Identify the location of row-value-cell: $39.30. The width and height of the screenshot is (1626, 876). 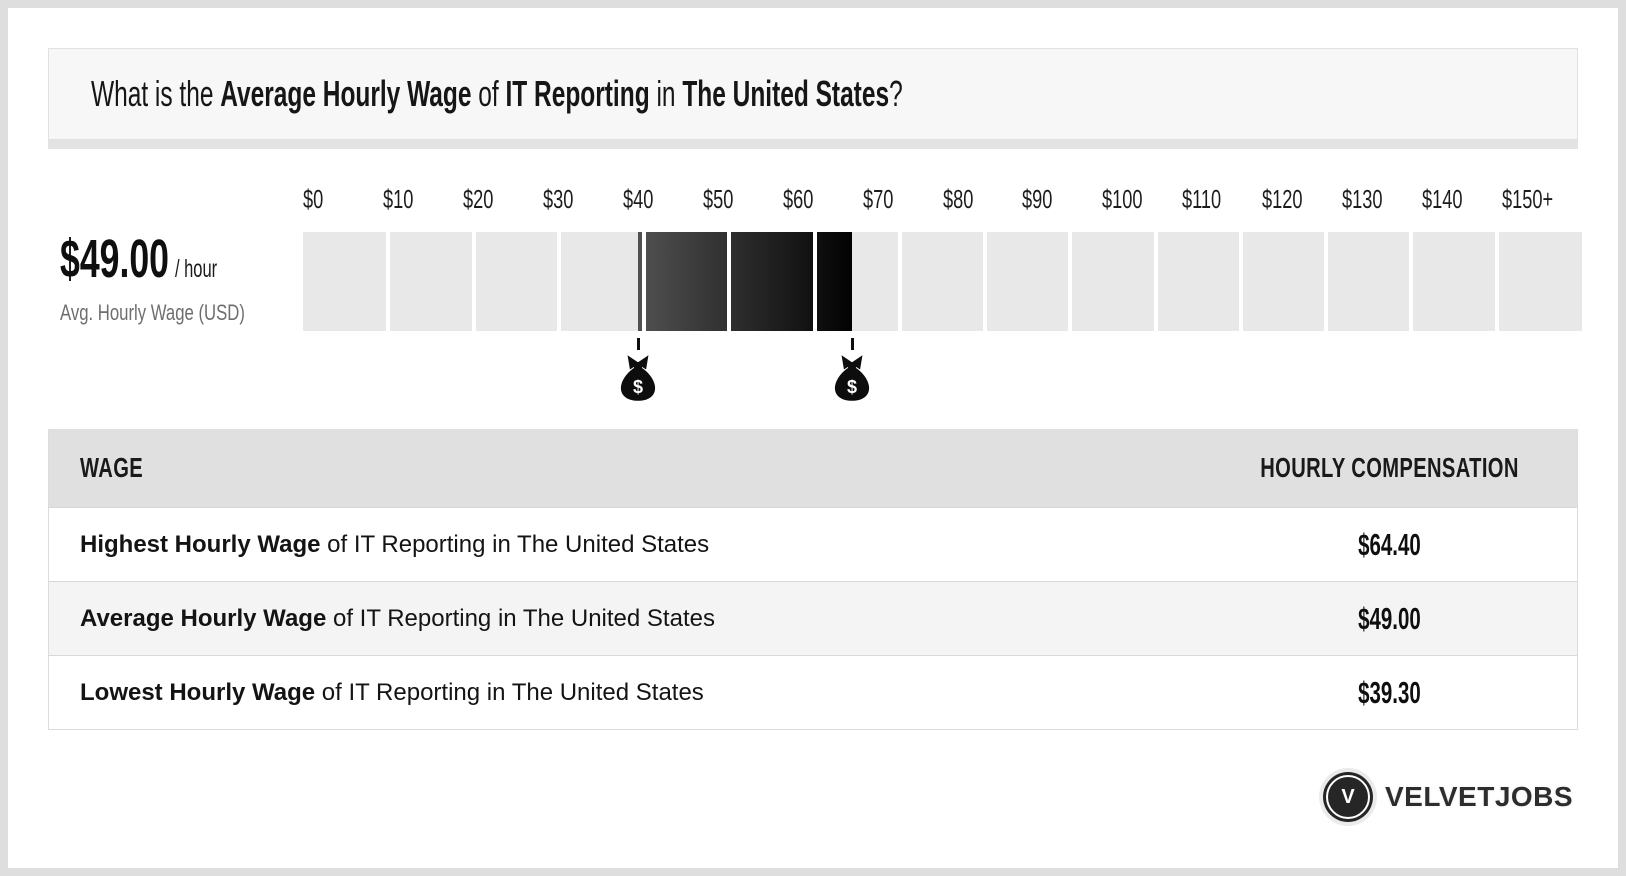
(1389, 693).